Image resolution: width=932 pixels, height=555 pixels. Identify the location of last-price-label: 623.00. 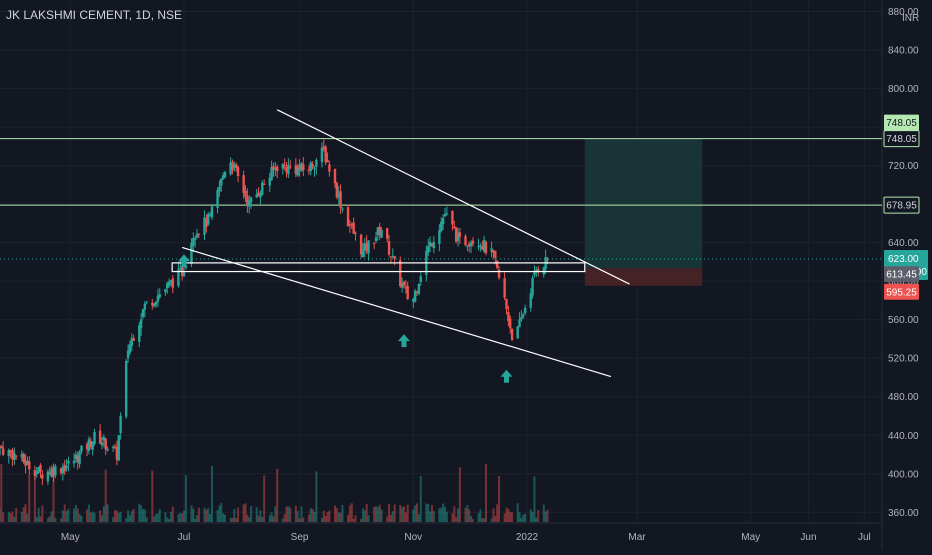
(903, 259).